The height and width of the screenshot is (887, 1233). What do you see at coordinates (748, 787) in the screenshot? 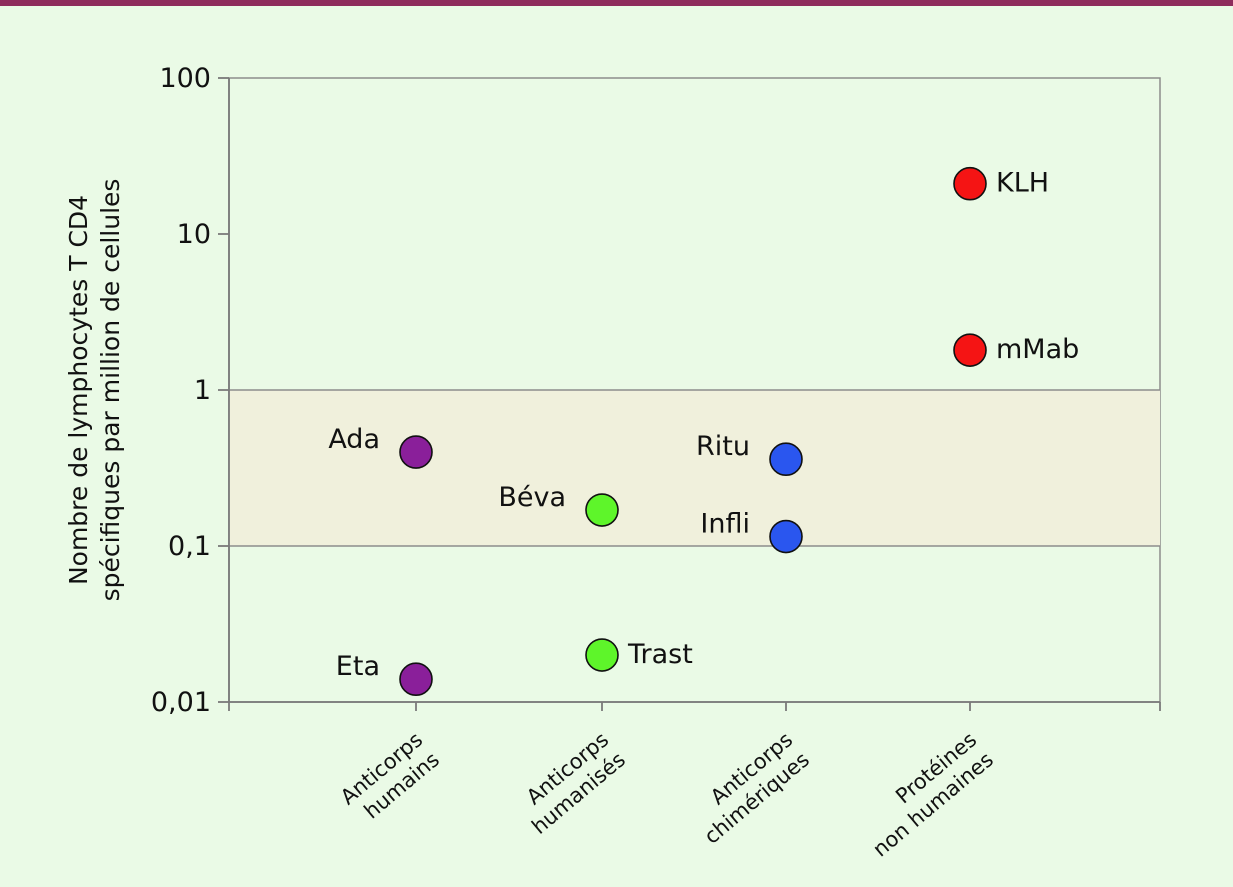
I see `x-category-label: Anticorpschimériques` at bounding box center [748, 787].